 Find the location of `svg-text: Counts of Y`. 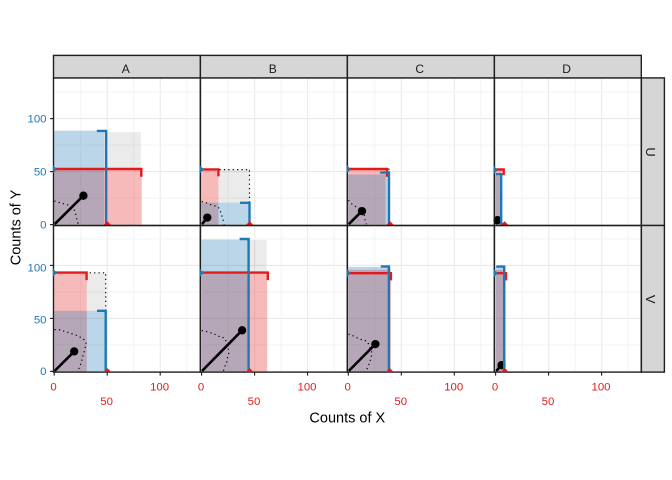

svg-text: Counts of Y is located at coordinates (17, 227).